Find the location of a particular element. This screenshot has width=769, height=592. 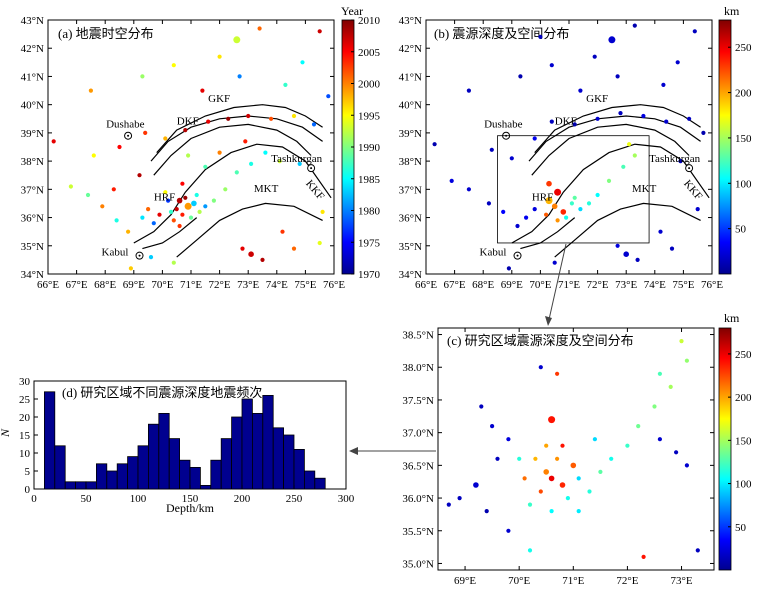

y-tick-label: 37.5°N is located at coordinates (418, 401).